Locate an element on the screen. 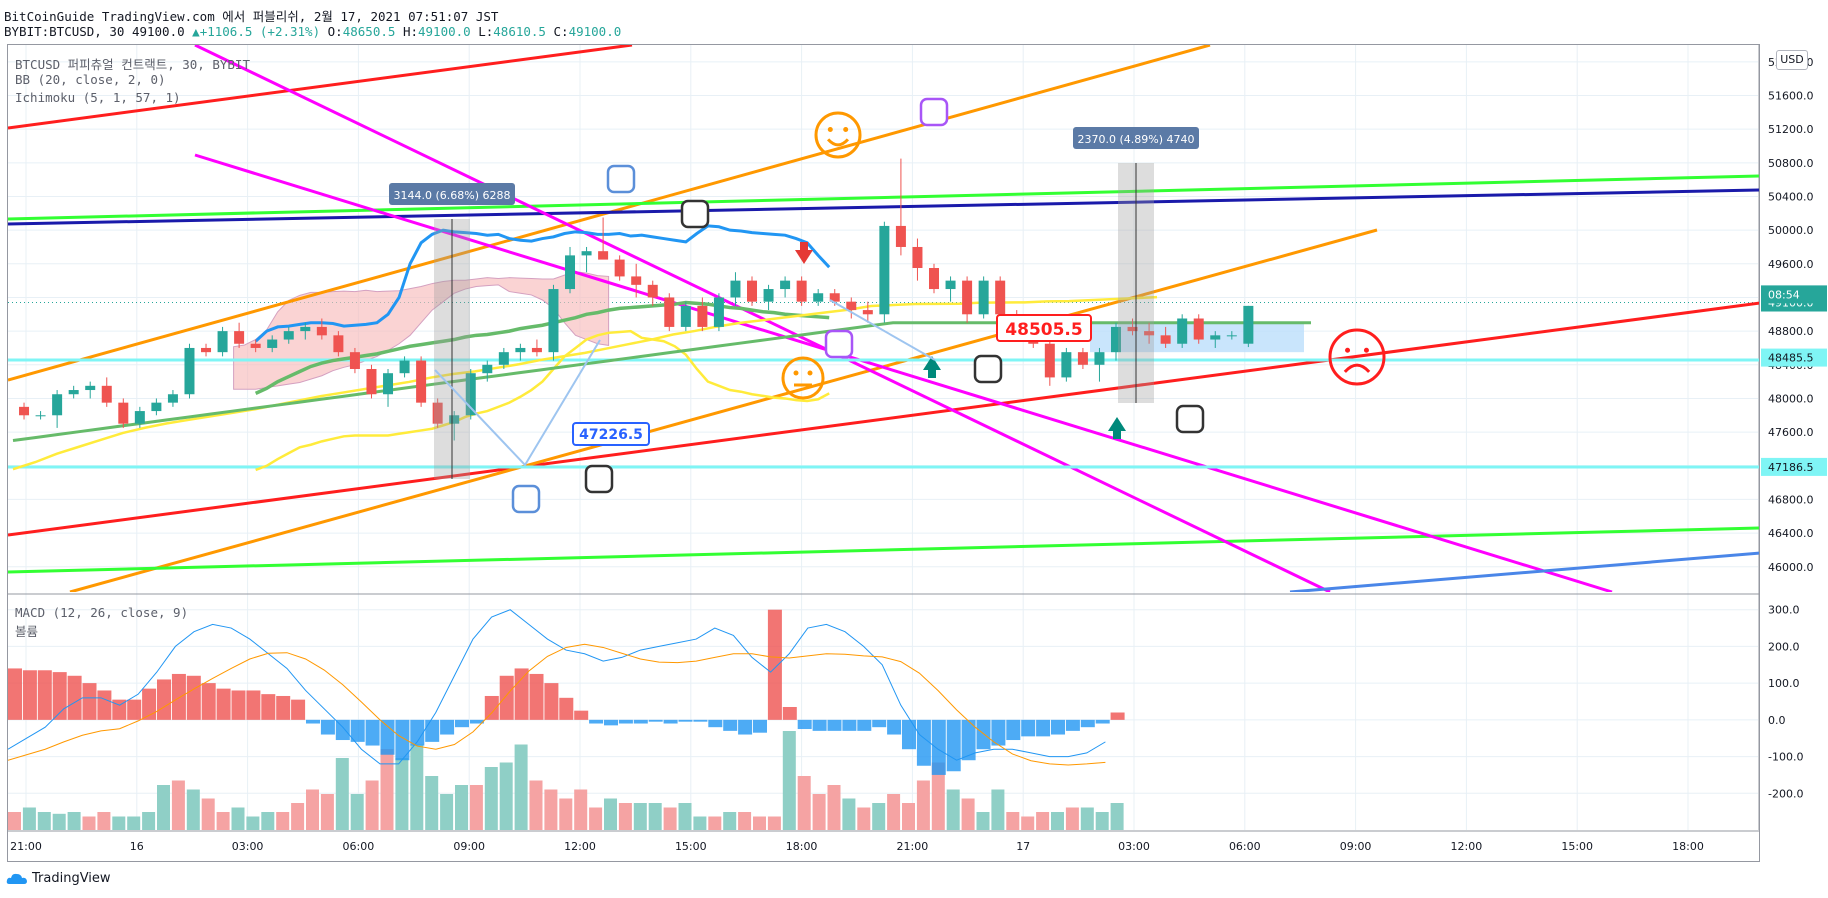 This screenshot has width=1828, height=898. price-tick-label: 46400.0 is located at coordinates (1791, 533).